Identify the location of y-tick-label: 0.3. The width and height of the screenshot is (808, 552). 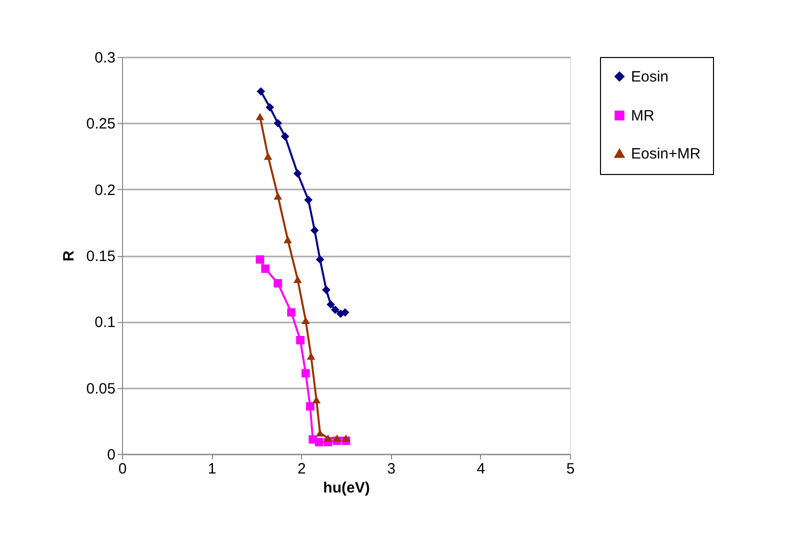
(105, 58).